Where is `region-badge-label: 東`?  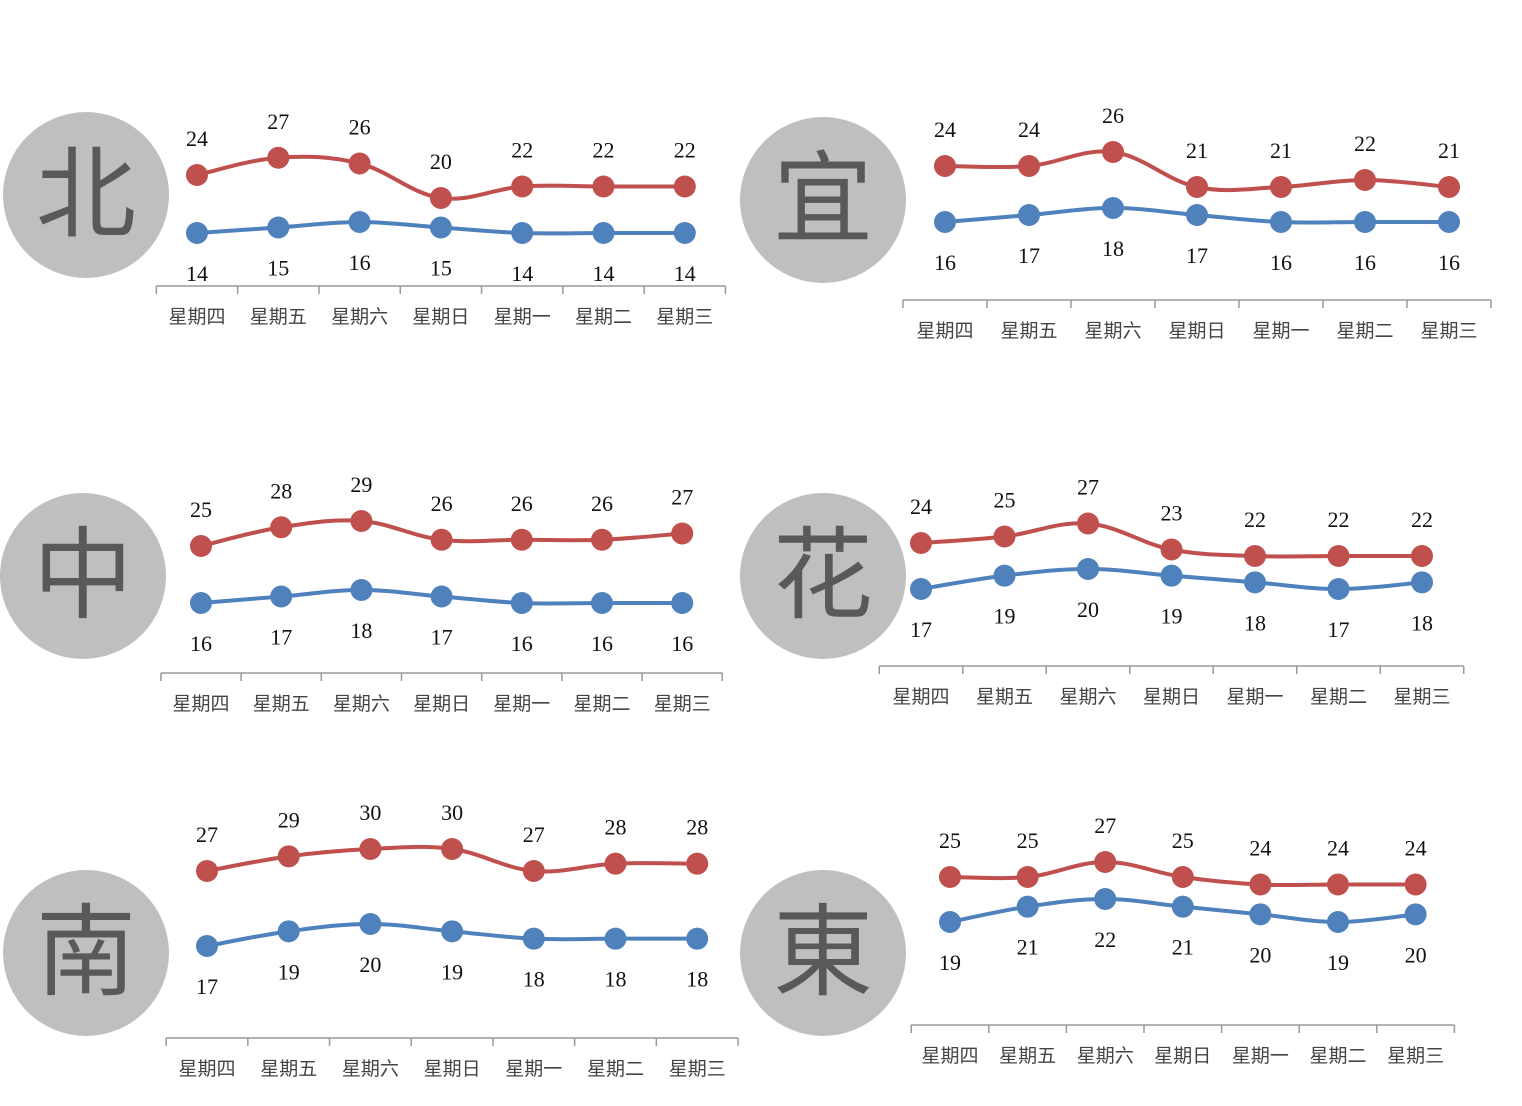 region-badge-label: 東 is located at coordinates (823, 952).